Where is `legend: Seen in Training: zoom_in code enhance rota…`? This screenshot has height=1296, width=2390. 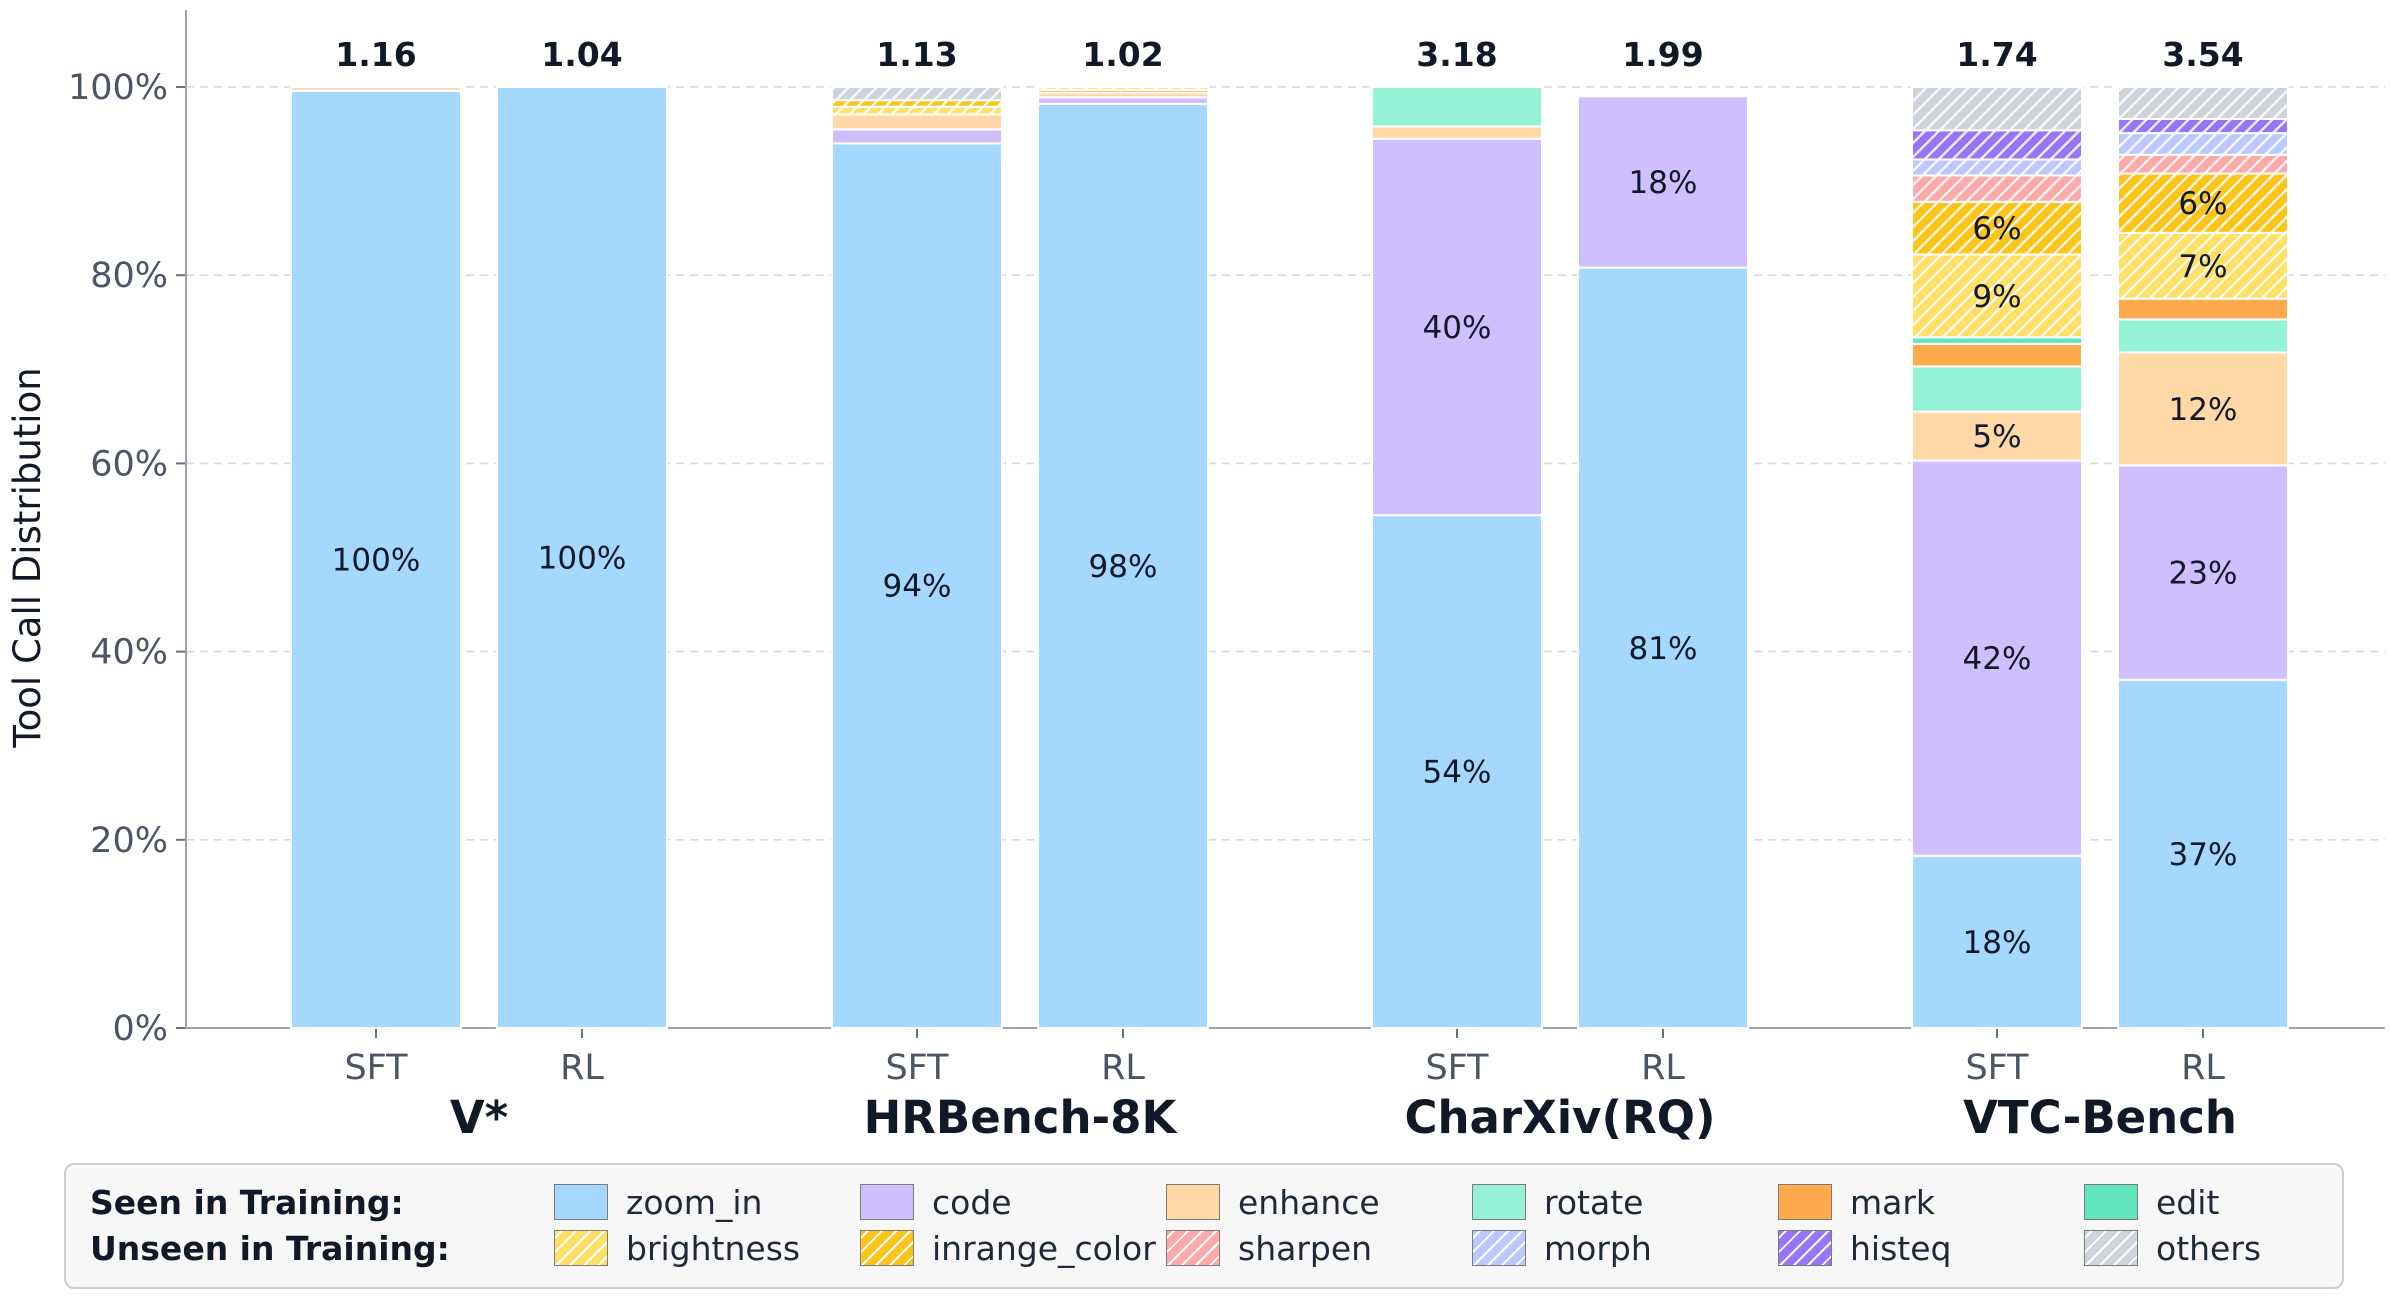
legend: Seen in Training: zoom_in code enhance rota… is located at coordinates (1204, 1226).